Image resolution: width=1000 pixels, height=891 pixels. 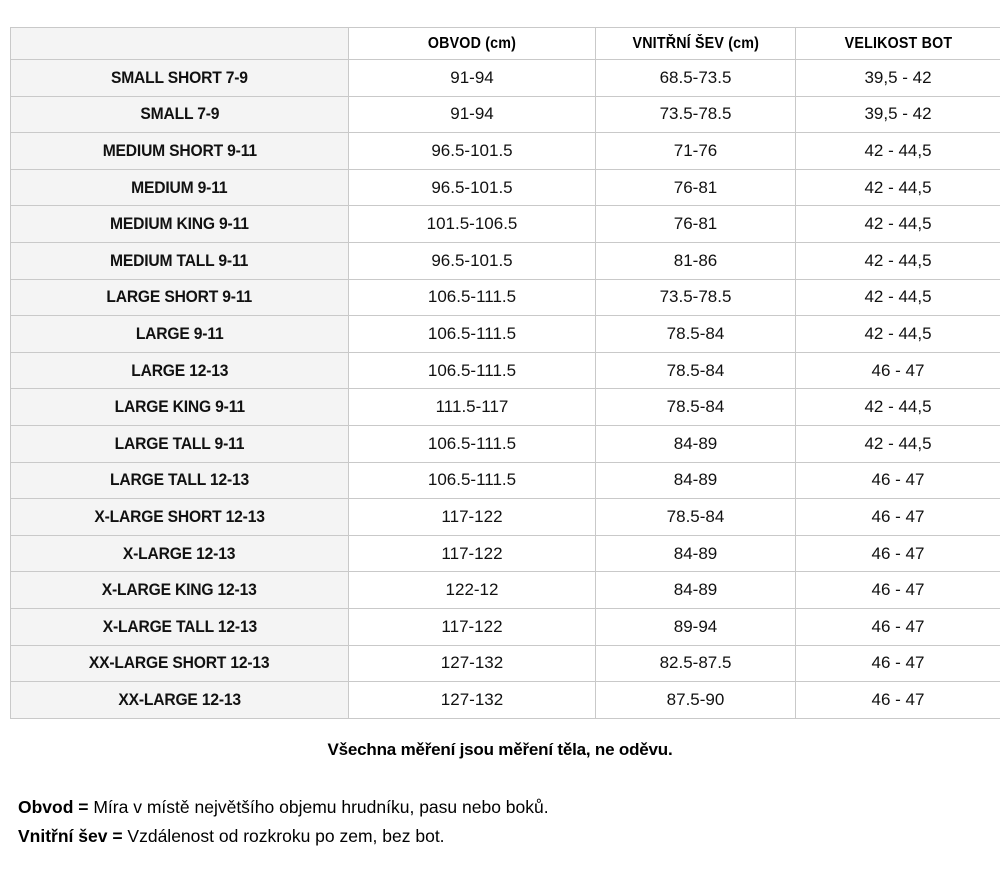 I want to click on size-label: X-LARGE 12-13, so click(x=179, y=553).